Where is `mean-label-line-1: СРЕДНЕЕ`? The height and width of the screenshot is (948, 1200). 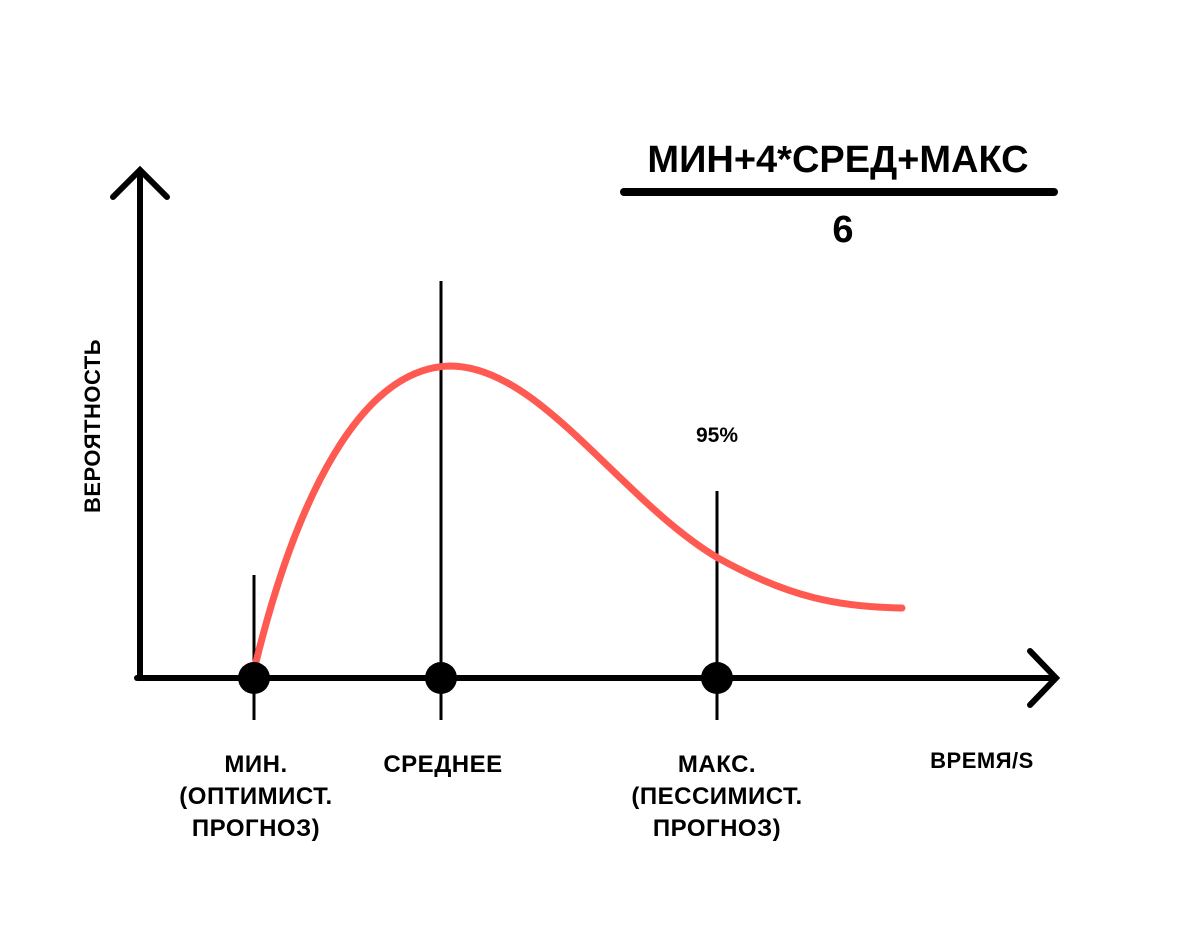 mean-label-line-1: СРЕДНЕЕ is located at coordinates (442, 764).